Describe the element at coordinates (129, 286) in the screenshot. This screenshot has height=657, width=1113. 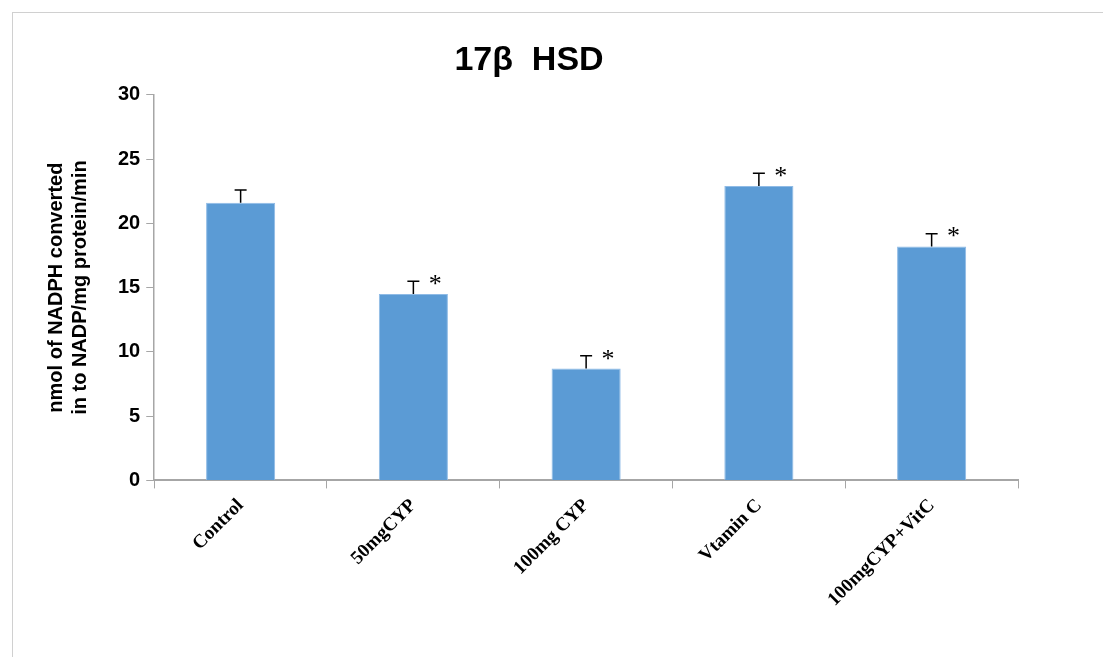
I see `y-tick-label: 15` at that location.